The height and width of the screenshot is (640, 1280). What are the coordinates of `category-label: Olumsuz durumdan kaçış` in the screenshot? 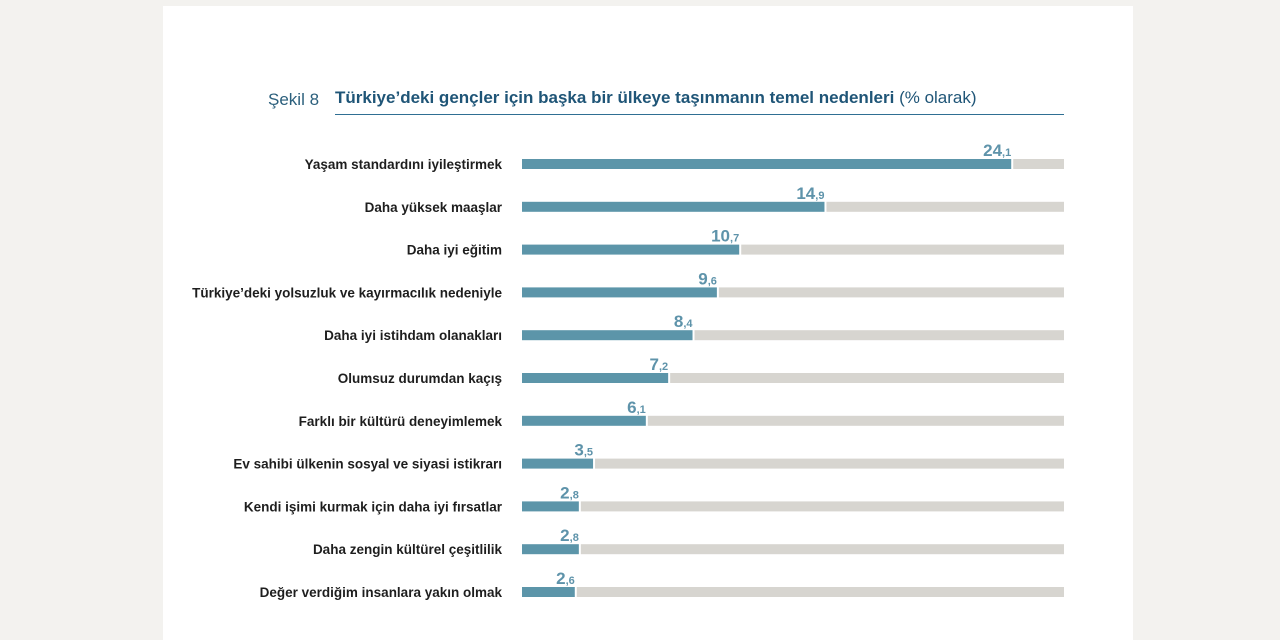 It's located at (420, 378).